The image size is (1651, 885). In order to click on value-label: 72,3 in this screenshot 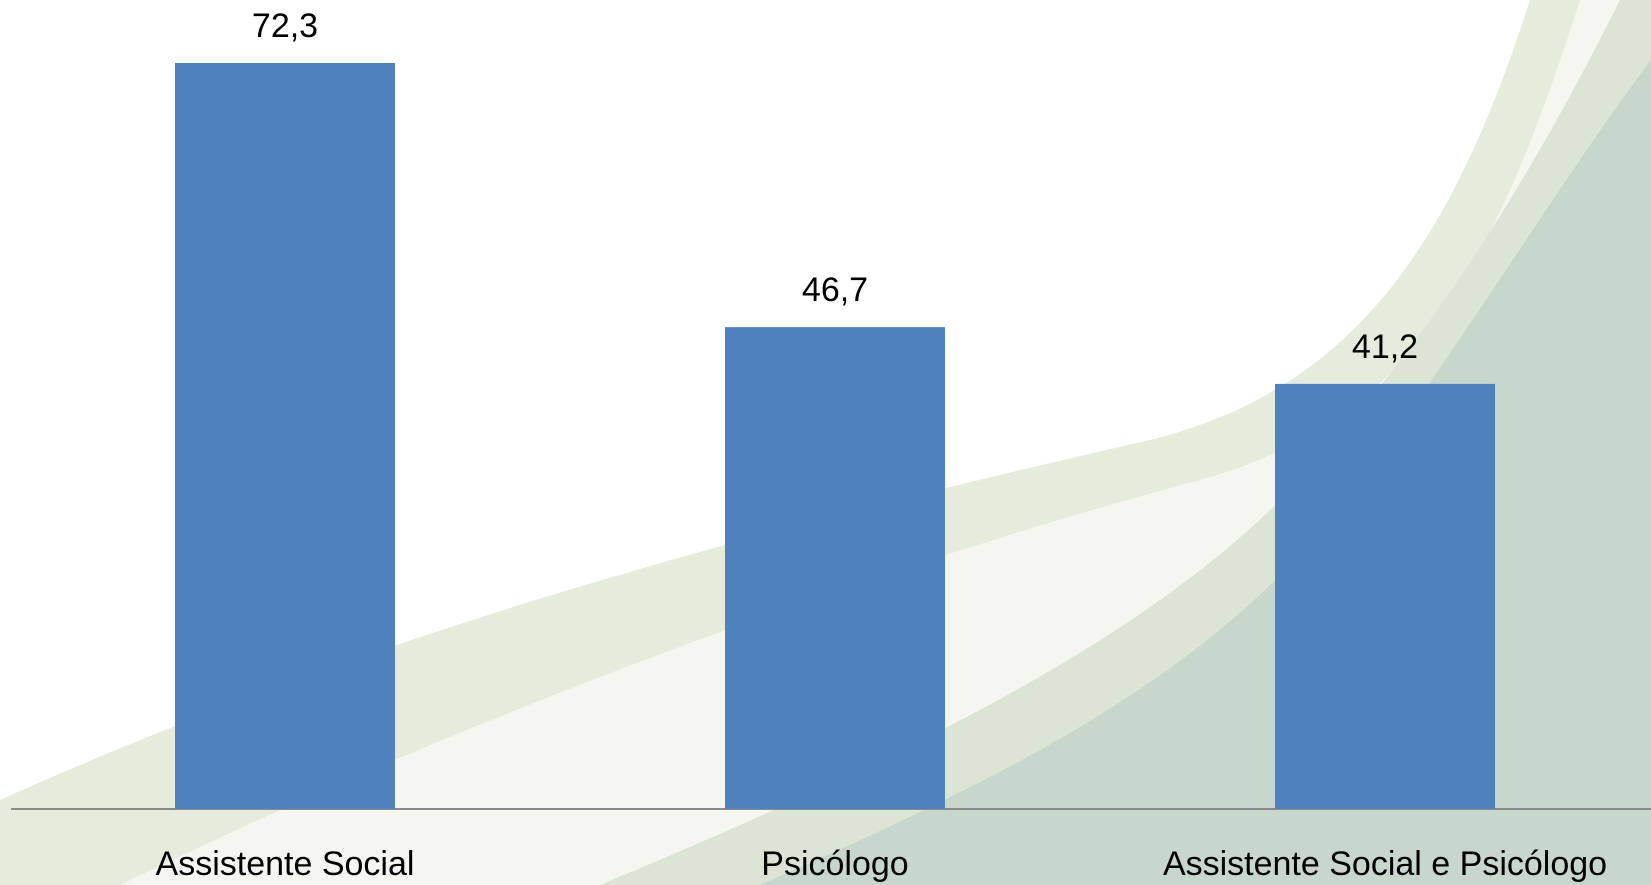, I will do `click(285, 26)`.